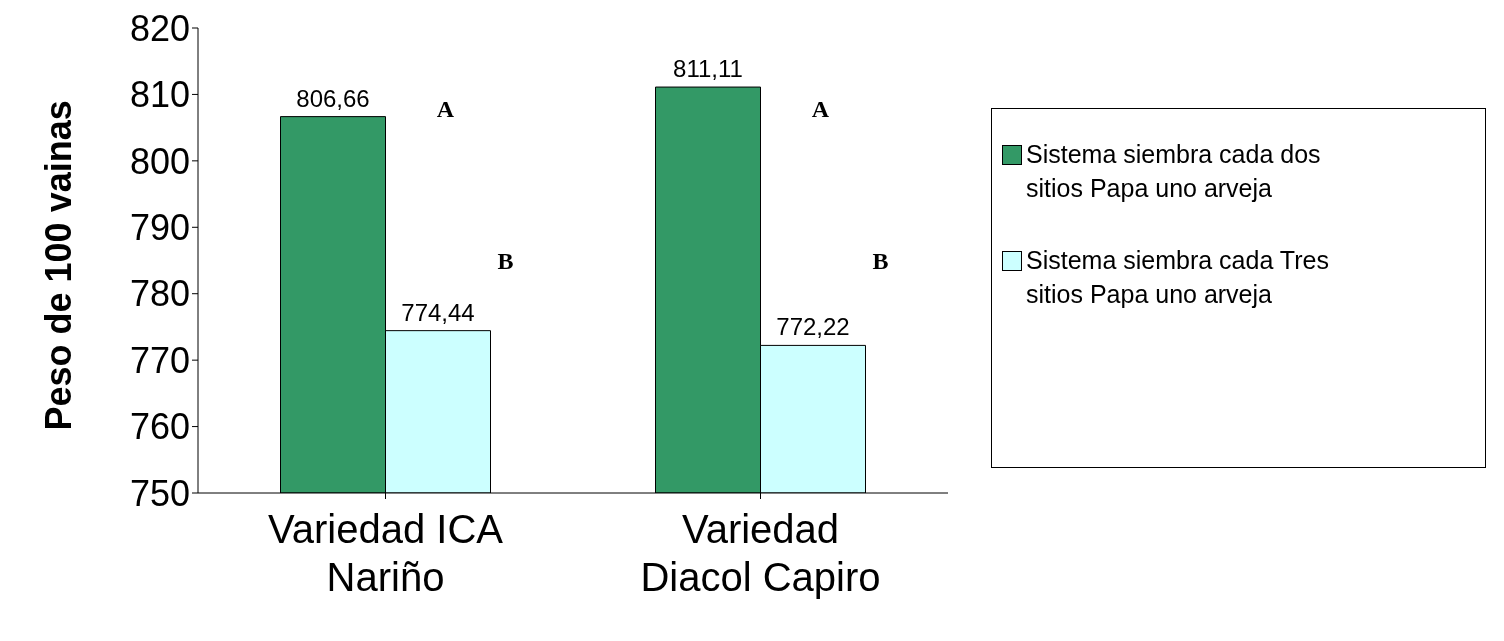 The height and width of the screenshot is (641, 1504). What do you see at coordinates (1177, 277) in the screenshot?
I see `legend-label: Sistema siembra cada Tres sitios Papa uno arveja` at bounding box center [1177, 277].